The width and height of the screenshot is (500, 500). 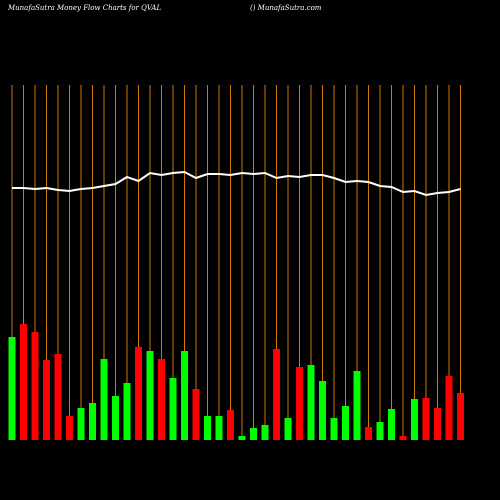 I want to click on chart-title: MunafaSutra Money Flow Charts for QVAL, so click(x=84, y=8).